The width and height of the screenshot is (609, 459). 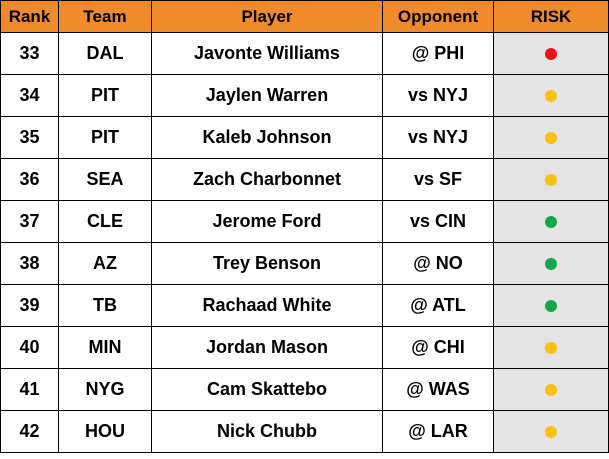 I want to click on player-cell: Nick Chubb, so click(x=267, y=431).